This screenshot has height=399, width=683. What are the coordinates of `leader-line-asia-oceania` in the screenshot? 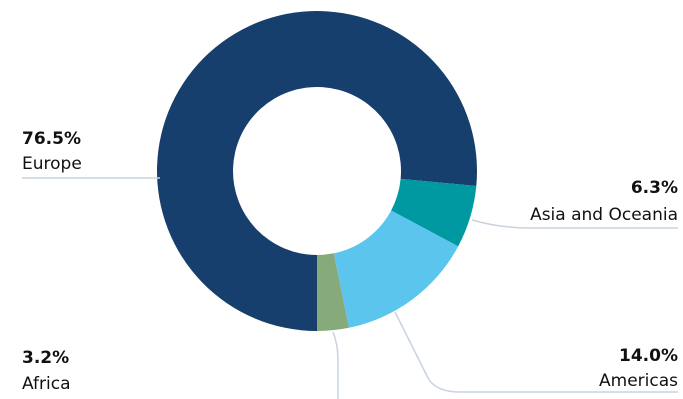 It's located at (574, 224).